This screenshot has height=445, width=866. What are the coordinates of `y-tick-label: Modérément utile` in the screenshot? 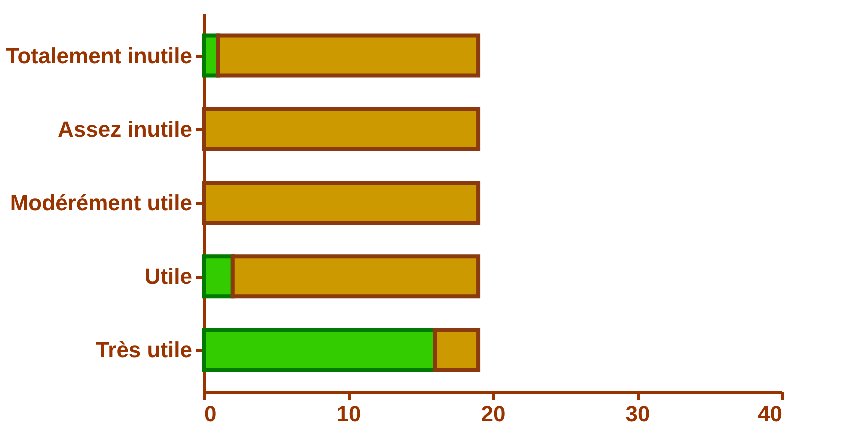 It's located at (101, 203).